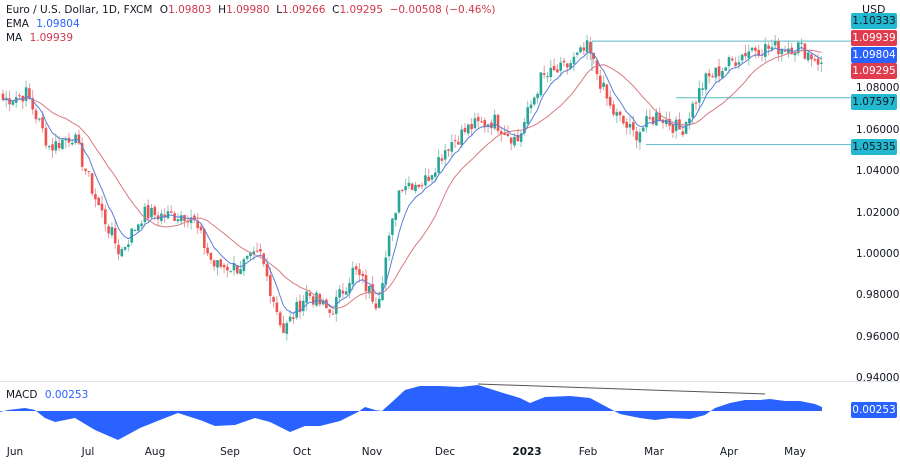 The width and height of the screenshot is (900, 464). What do you see at coordinates (304, 10) in the screenshot?
I see `low-value: 1.09266` at bounding box center [304, 10].